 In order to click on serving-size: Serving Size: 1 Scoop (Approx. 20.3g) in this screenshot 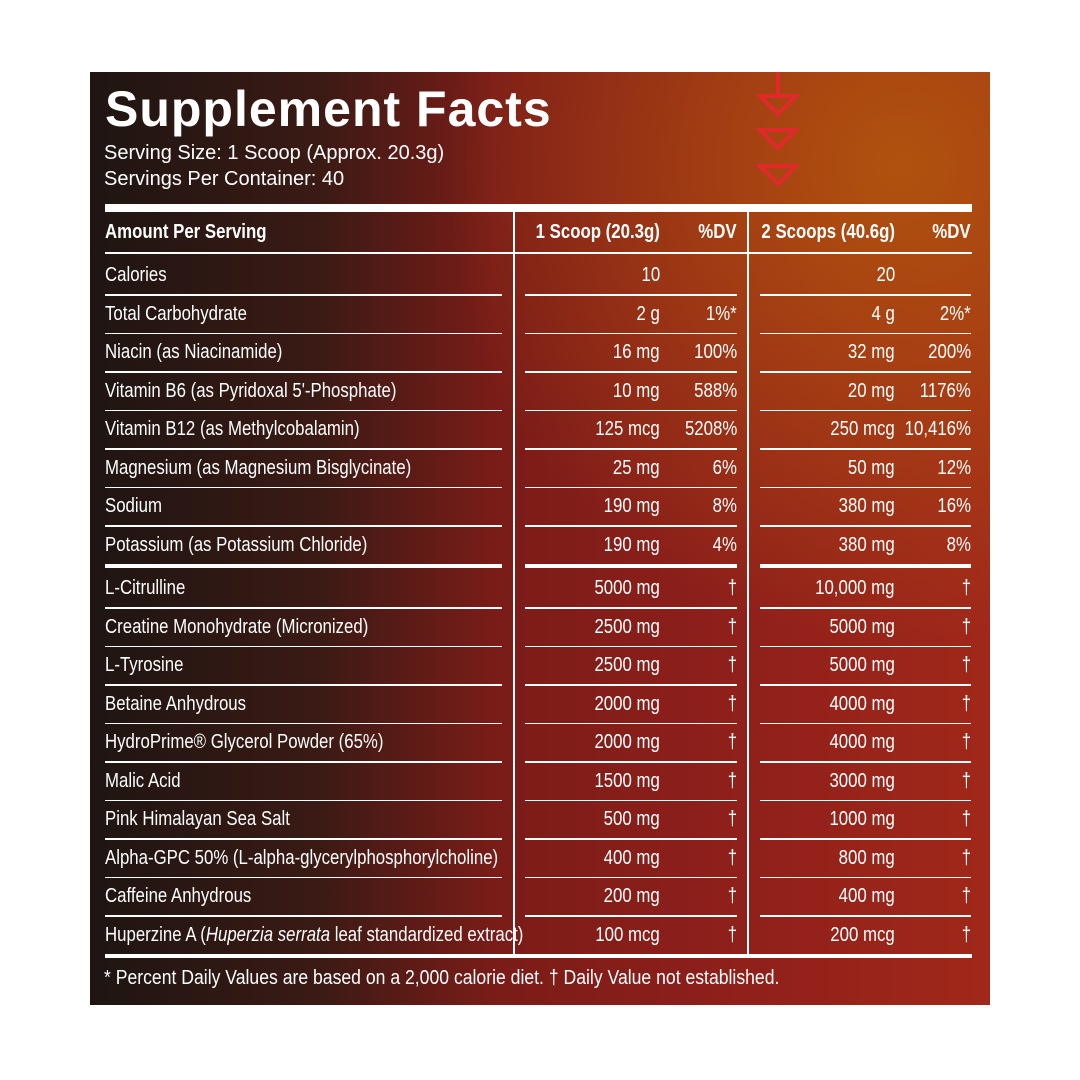, I will do `click(274, 153)`.